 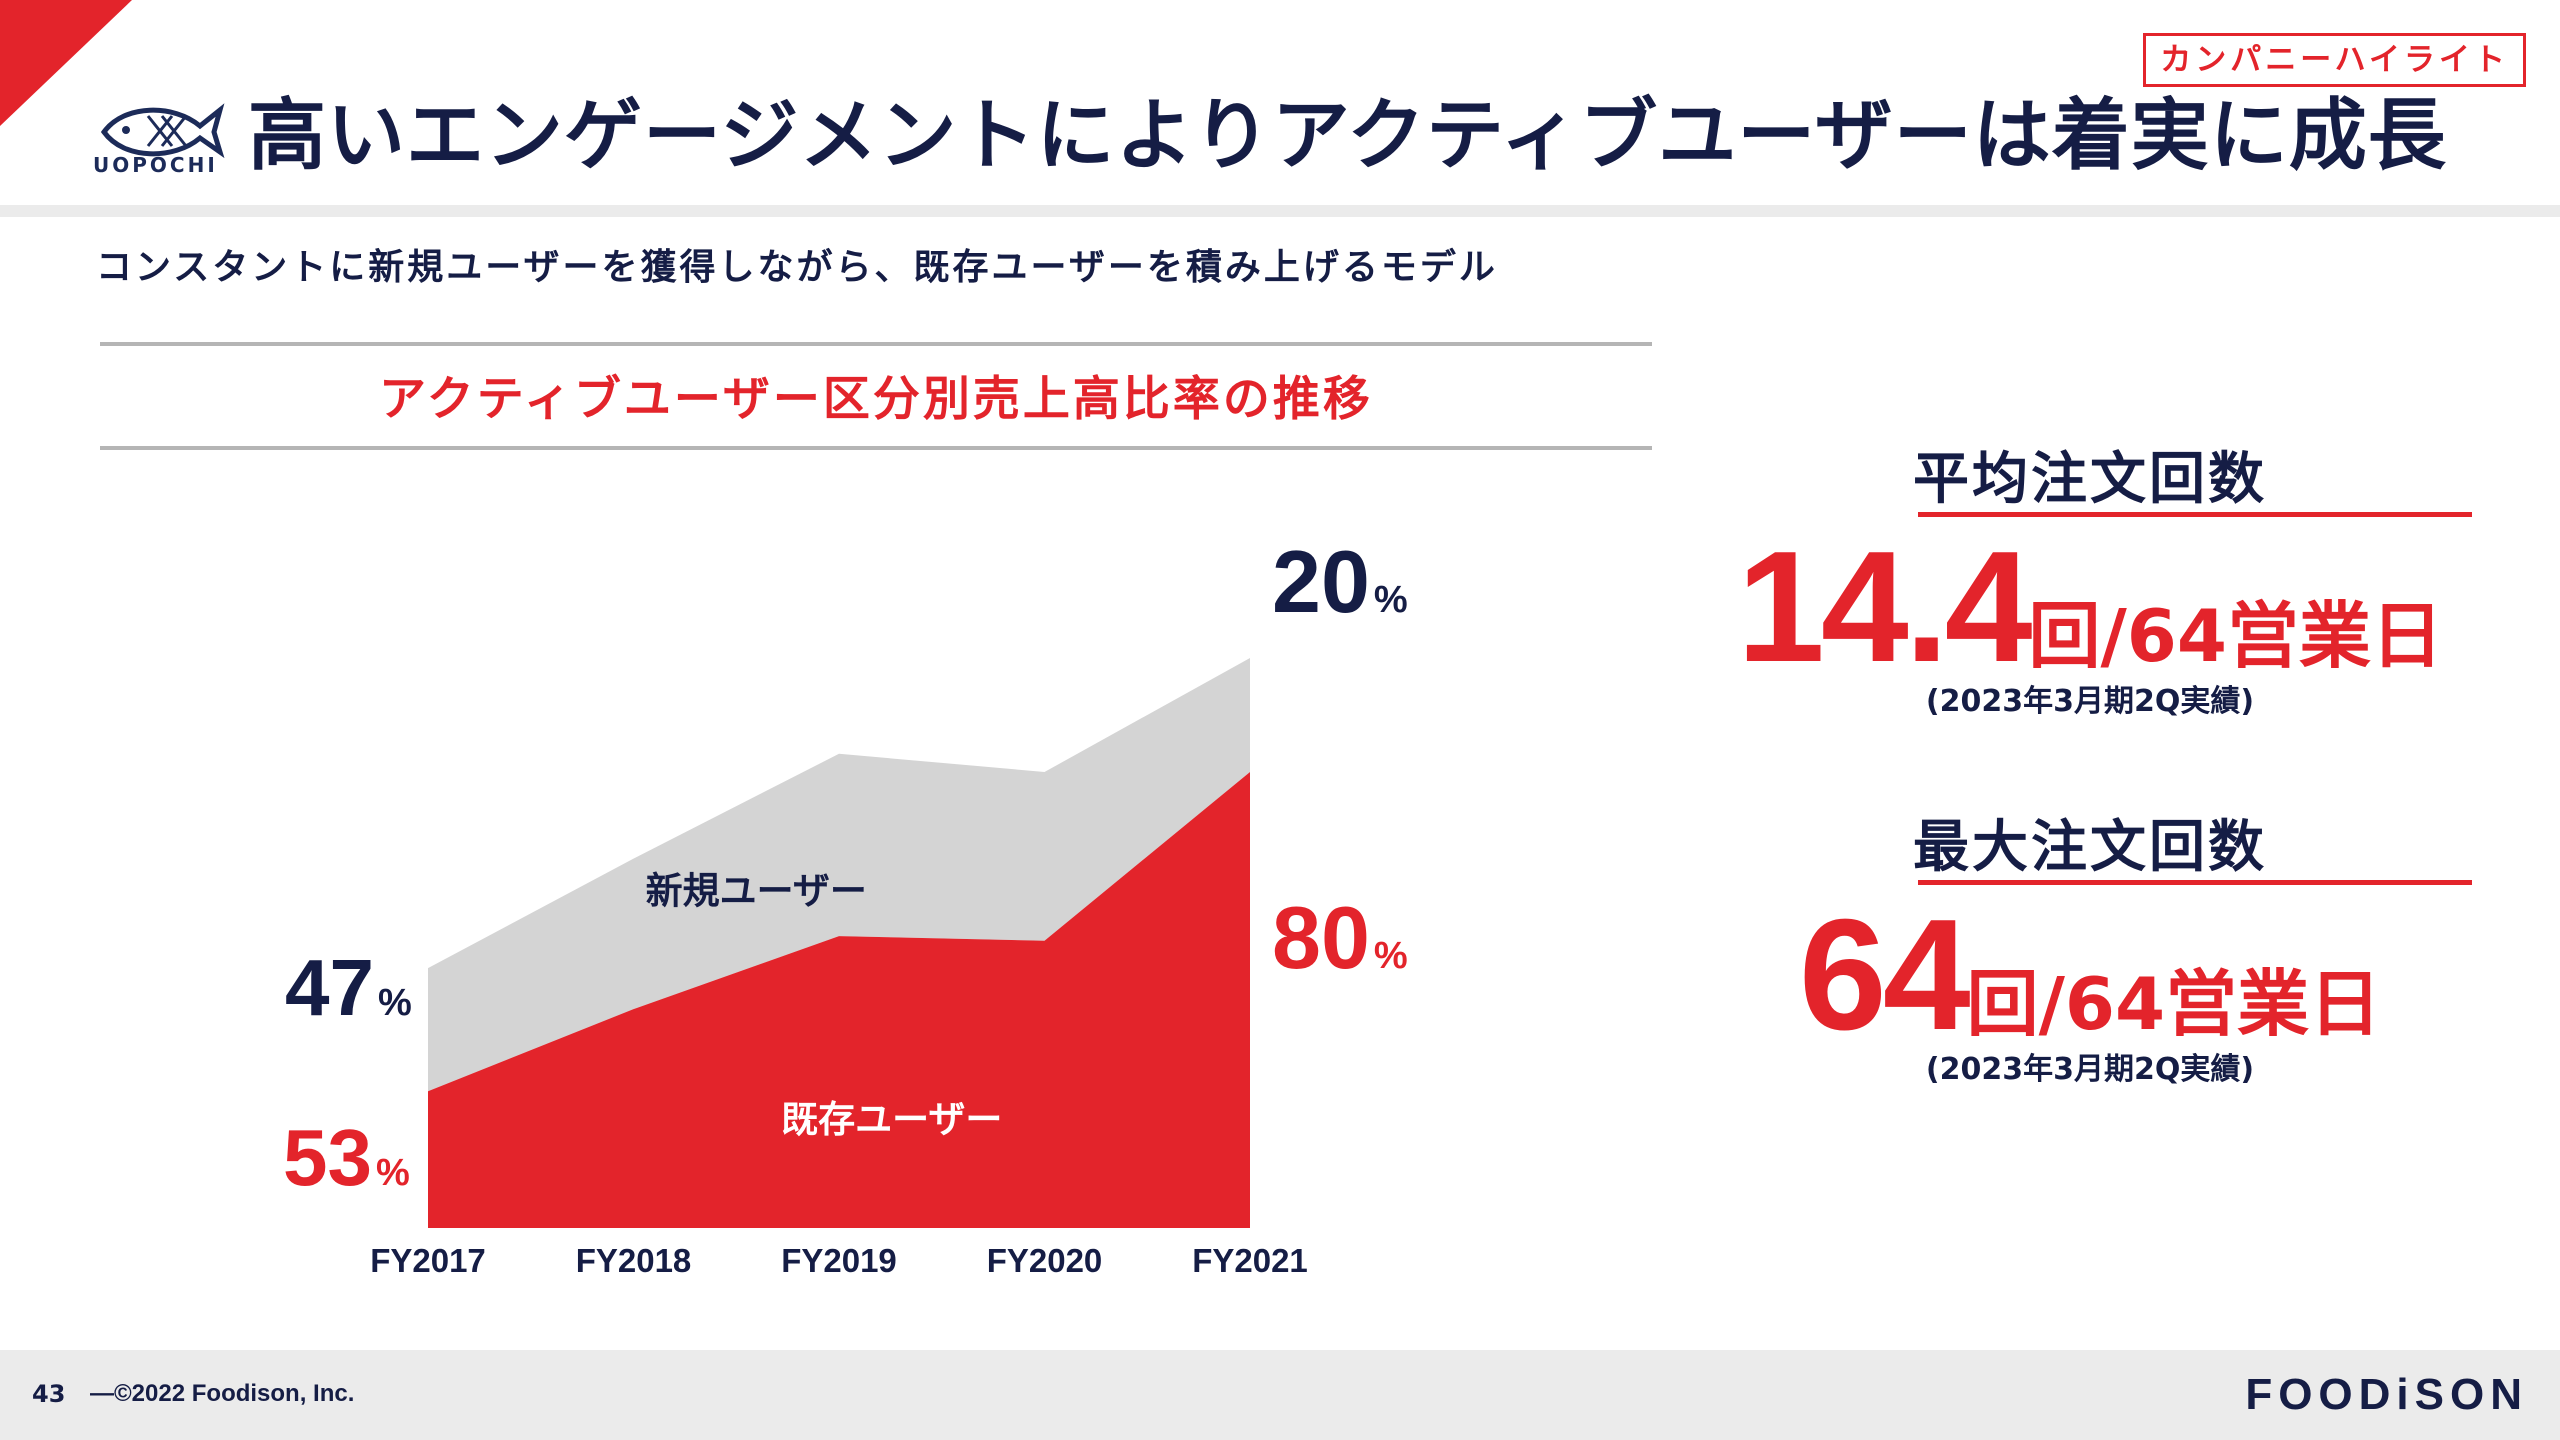 I want to click on page-subtitle: コンスタントに新規ユーザーを獲得しながら、既存ユーザーを積み上げるモデル, so click(x=797, y=267).